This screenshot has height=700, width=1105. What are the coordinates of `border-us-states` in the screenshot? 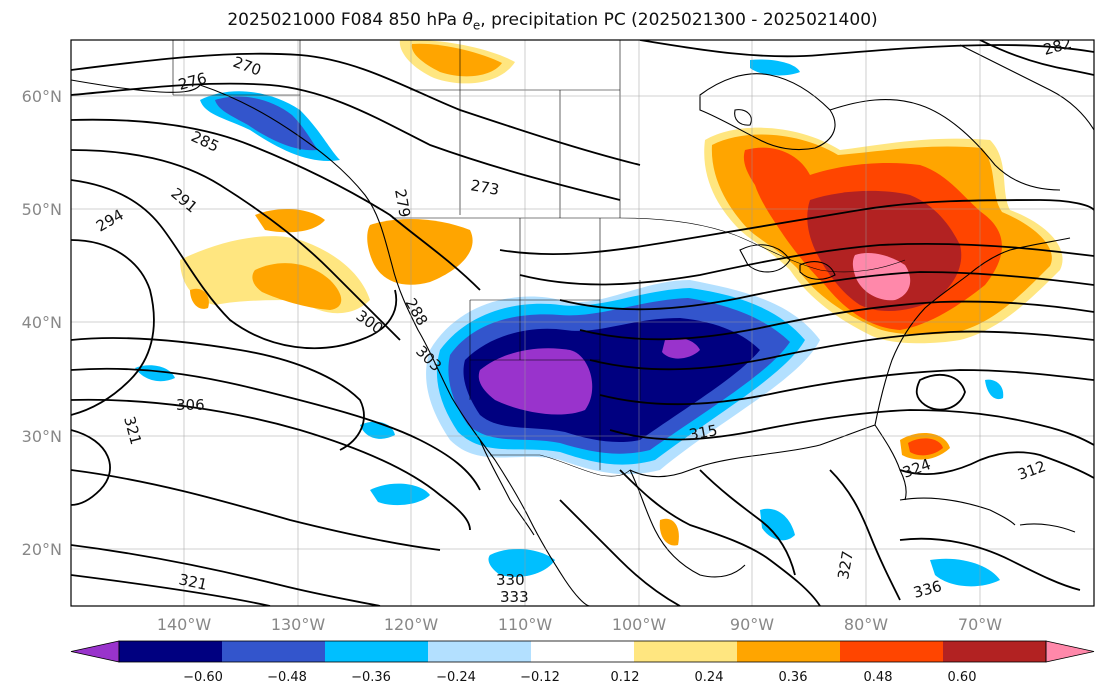 It's located at (555, 344).